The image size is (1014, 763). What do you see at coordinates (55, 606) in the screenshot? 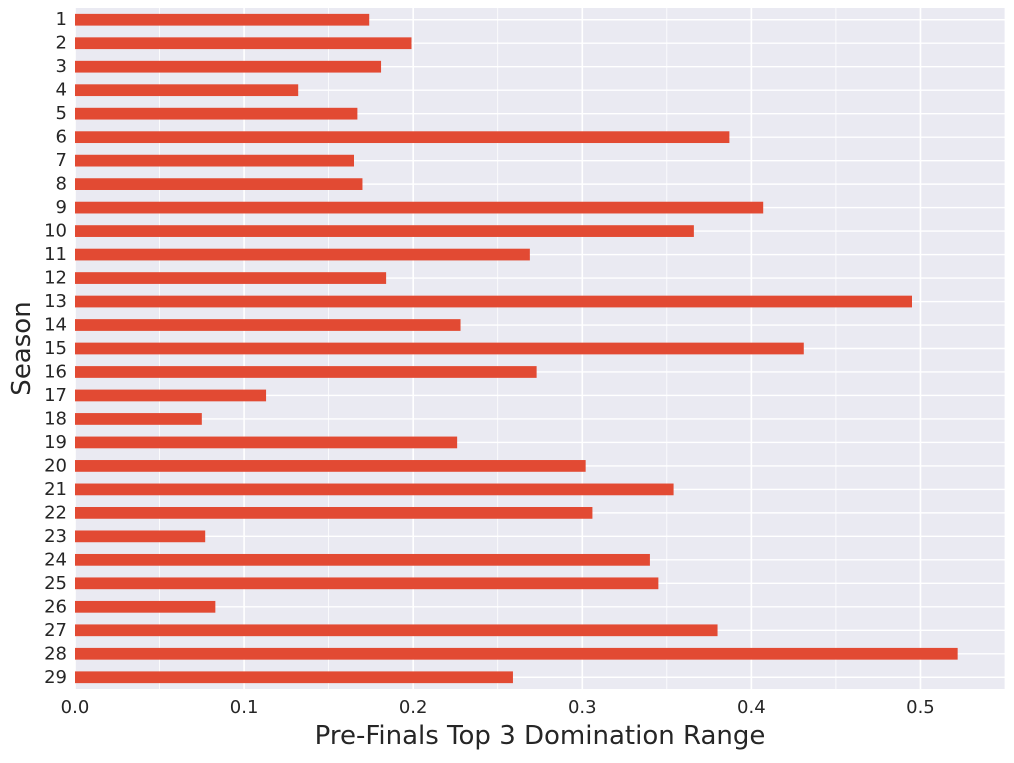
I see `y-tick-label: 26` at bounding box center [55, 606].